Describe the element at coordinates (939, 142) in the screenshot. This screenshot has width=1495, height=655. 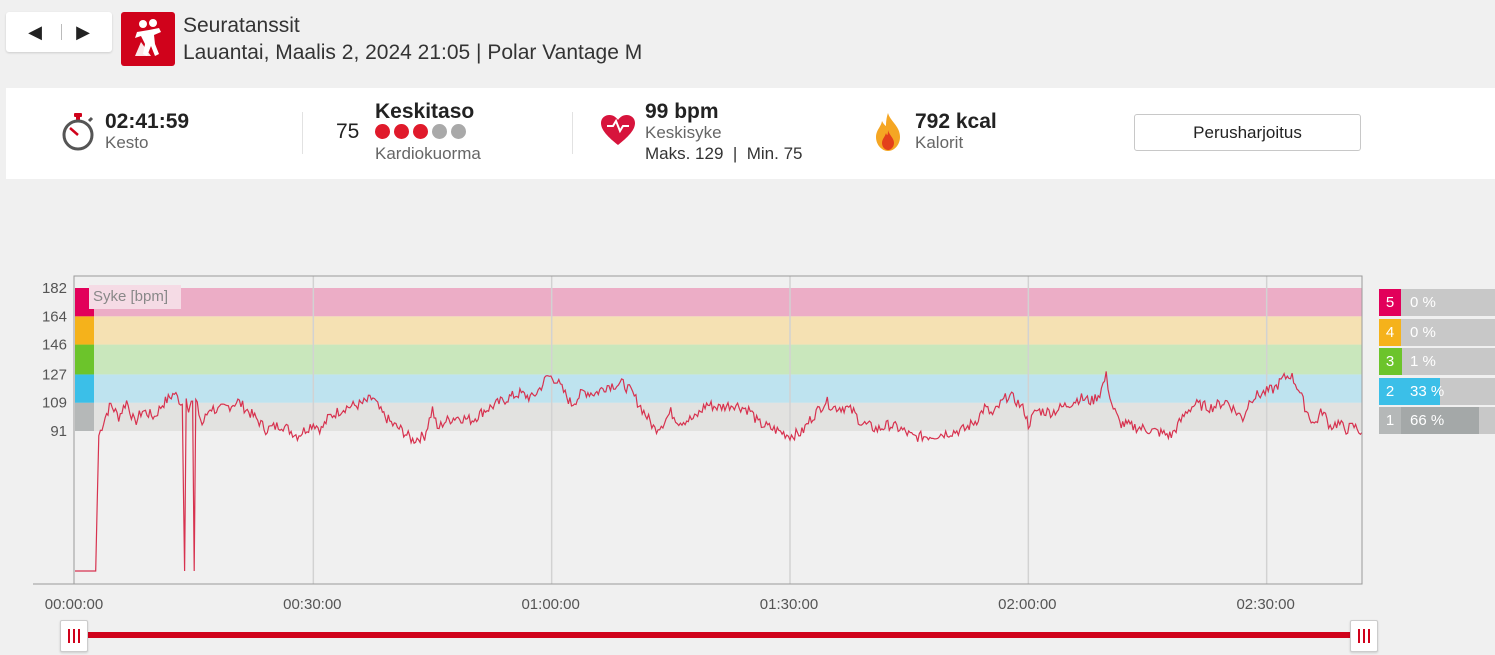
I see `calories-label: Kalorit` at that location.